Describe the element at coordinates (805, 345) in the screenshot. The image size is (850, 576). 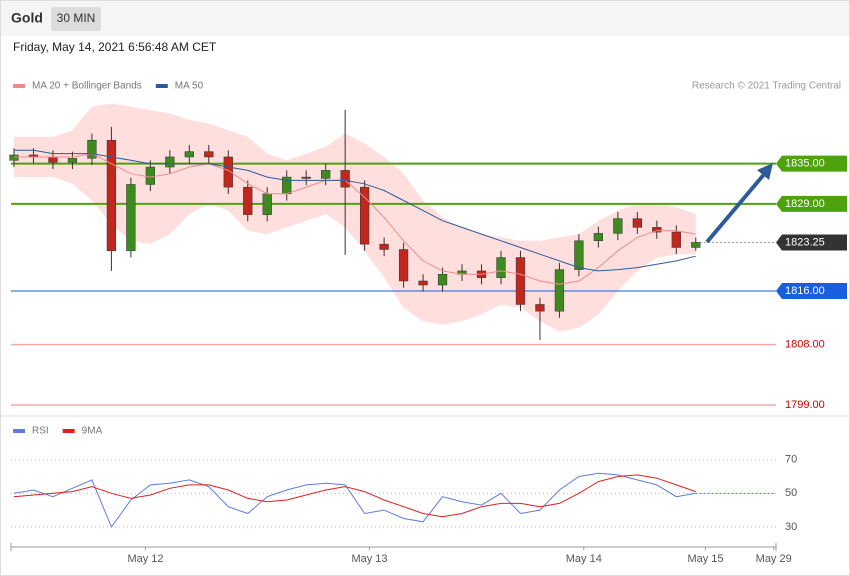
I see `level-label: 1808.00` at that location.